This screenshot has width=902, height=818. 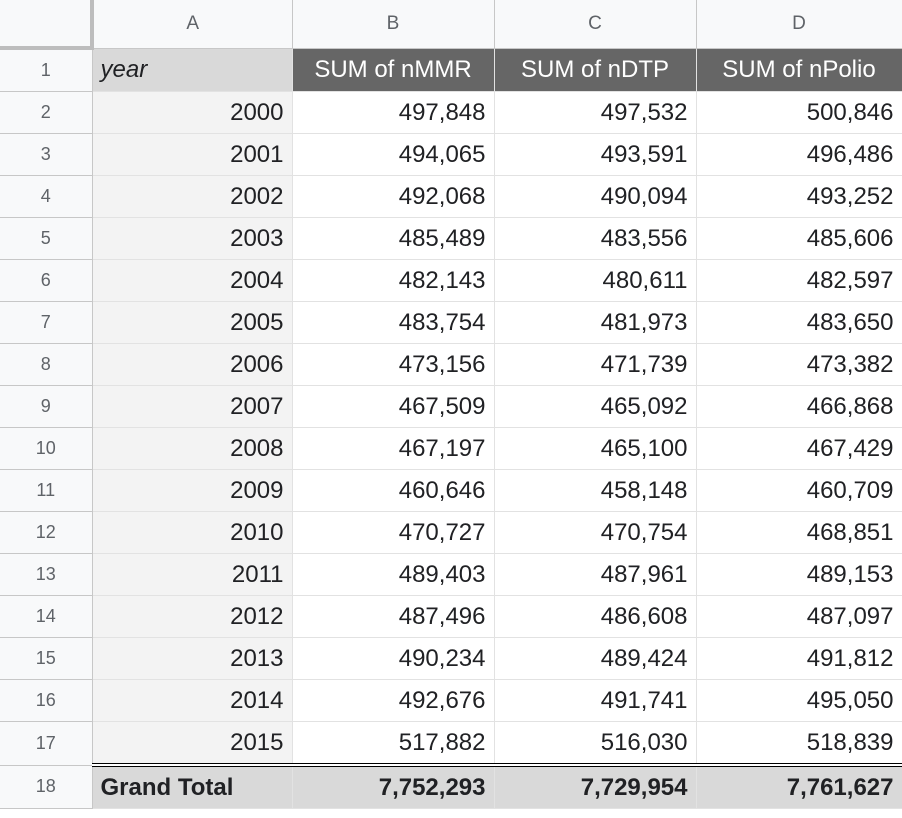 What do you see at coordinates (46, 322) in the screenshot?
I see `row-header: 7` at bounding box center [46, 322].